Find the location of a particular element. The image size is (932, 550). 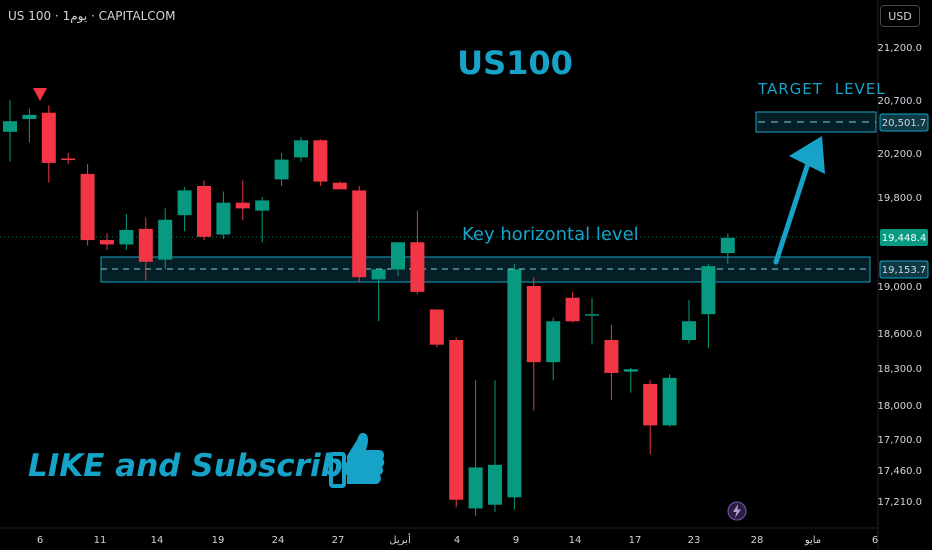

like-subscribe-label: LIKE and Subscribe is located at coordinates (196, 466).